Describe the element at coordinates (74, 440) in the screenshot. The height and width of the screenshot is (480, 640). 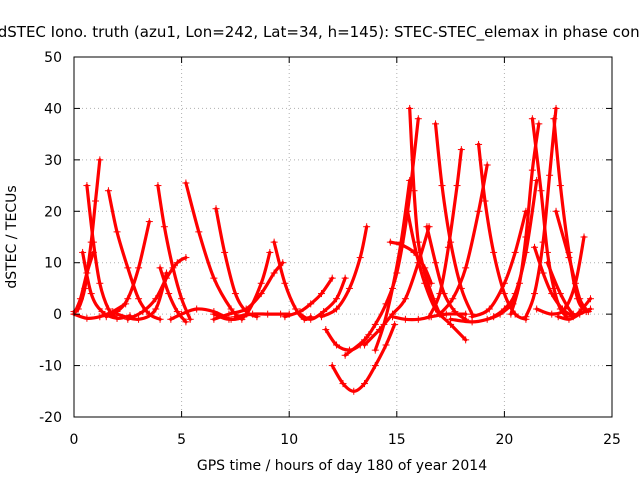
I see `x-tick-label: 0` at that location.